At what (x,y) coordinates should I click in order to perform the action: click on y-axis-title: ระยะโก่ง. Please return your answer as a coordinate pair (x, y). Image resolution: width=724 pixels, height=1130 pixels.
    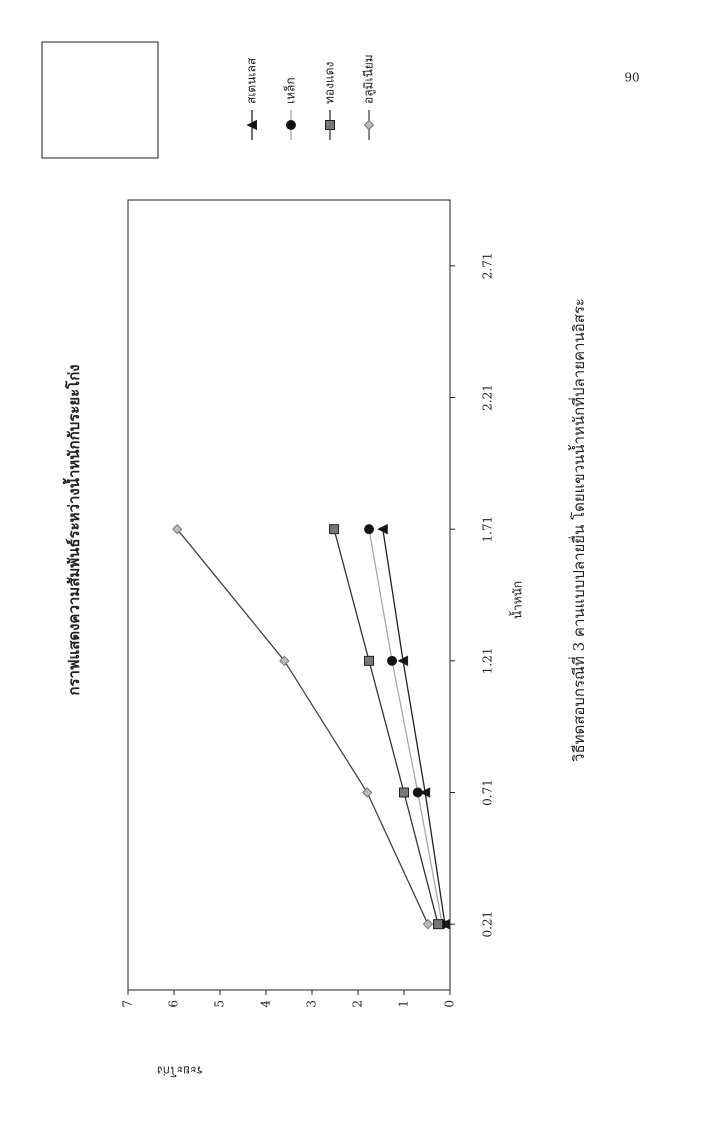
    Looking at the image, I should click on (180, 1071).